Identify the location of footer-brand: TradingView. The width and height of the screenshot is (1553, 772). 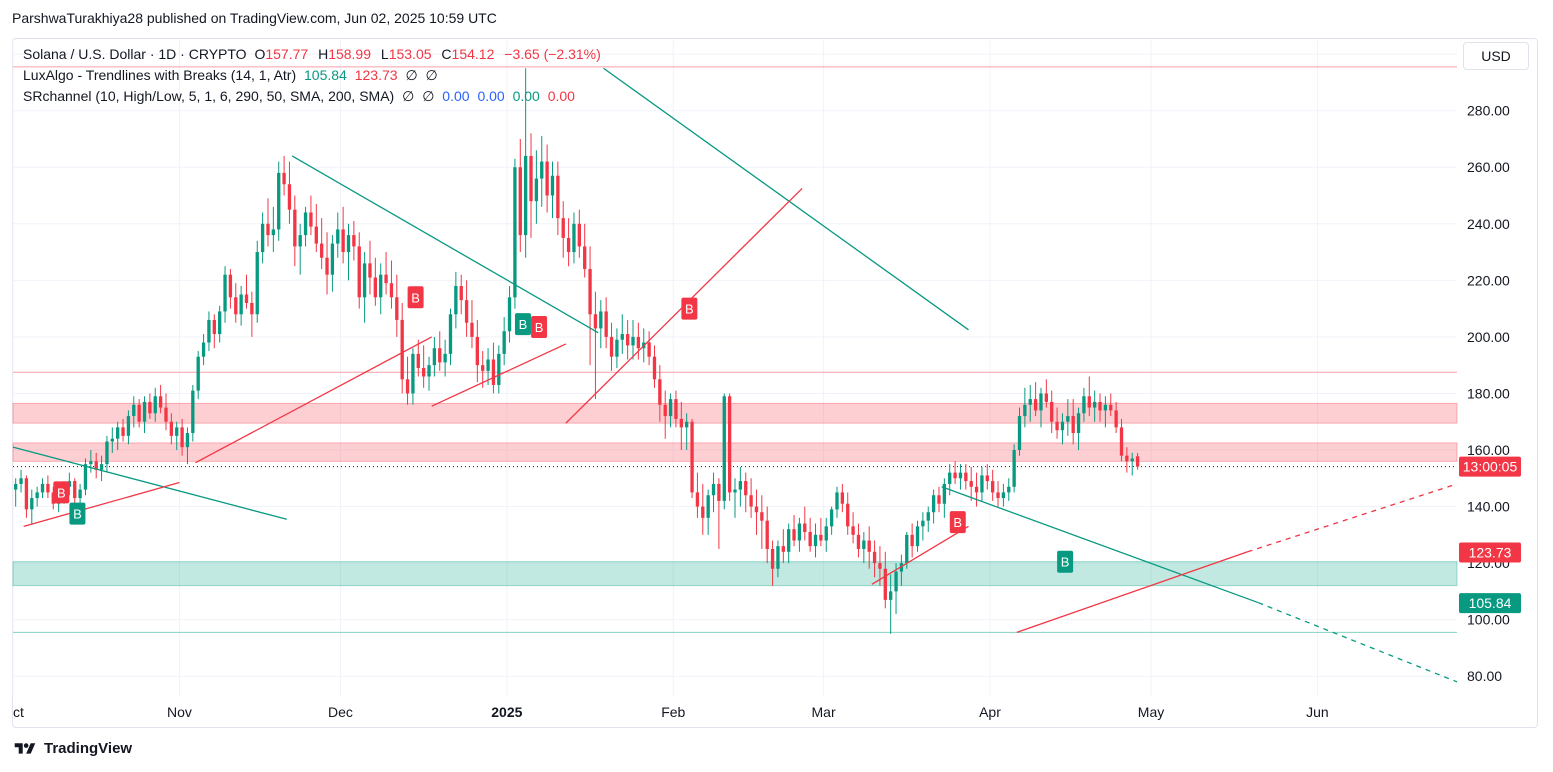
(72, 748).